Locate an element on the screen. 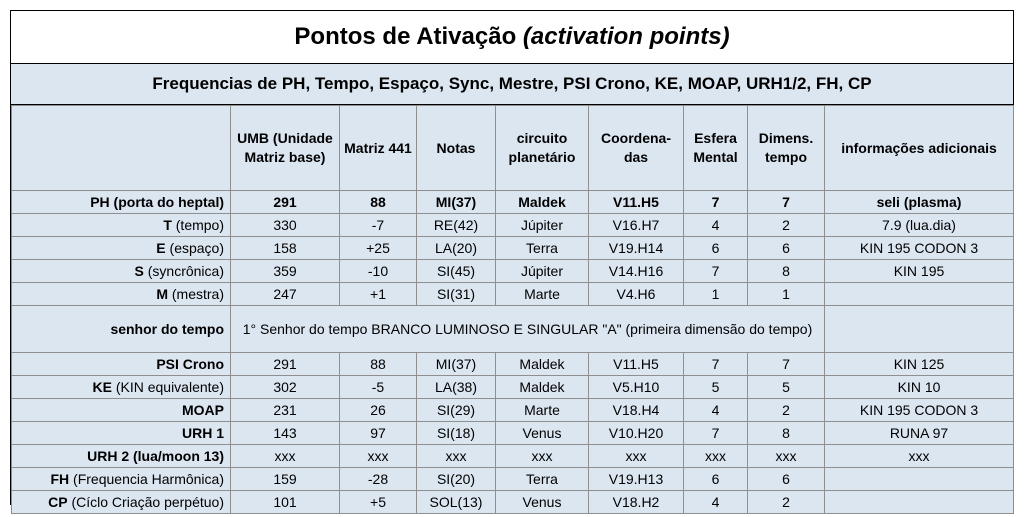 This screenshot has height=517, width=1024. cell-dimens: xxx is located at coordinates (786, 456).